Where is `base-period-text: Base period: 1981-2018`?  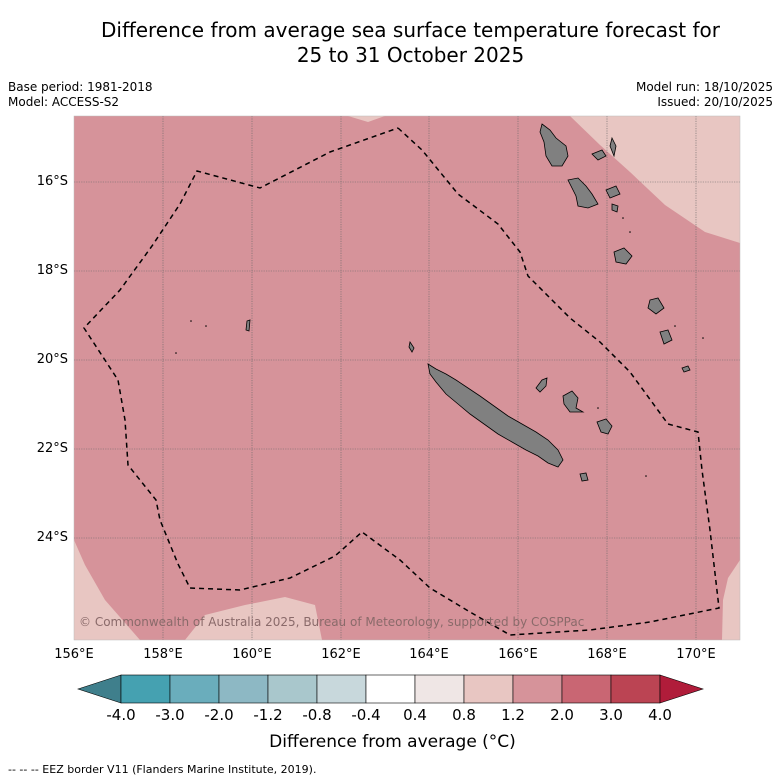 base-period-text: Base period: 1981-2018 is located at coordinates (80, 87).